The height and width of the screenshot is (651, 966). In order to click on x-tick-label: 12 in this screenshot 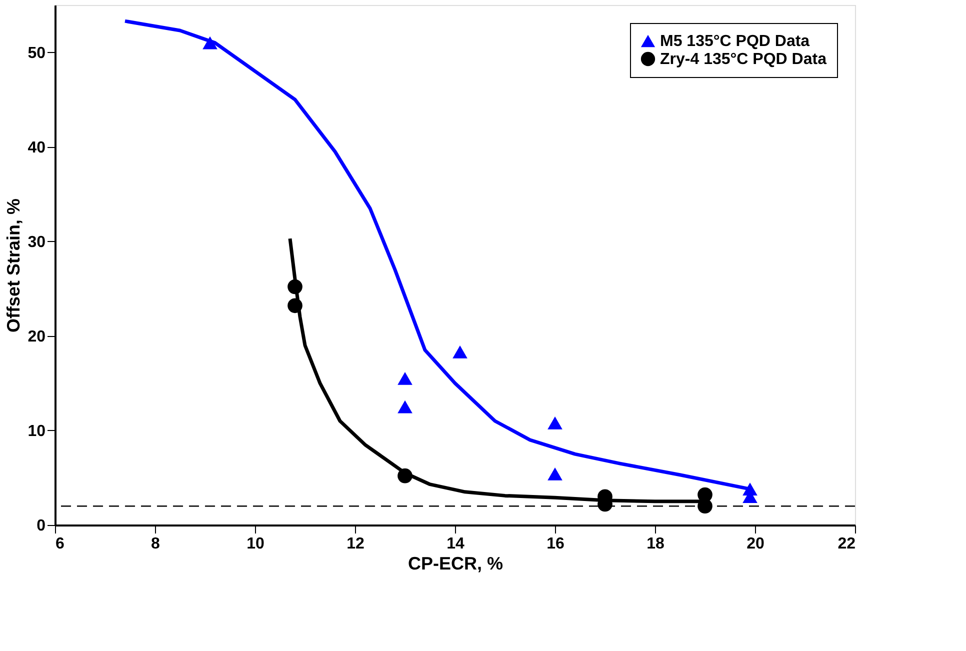, I will do `click(355, 544)`.